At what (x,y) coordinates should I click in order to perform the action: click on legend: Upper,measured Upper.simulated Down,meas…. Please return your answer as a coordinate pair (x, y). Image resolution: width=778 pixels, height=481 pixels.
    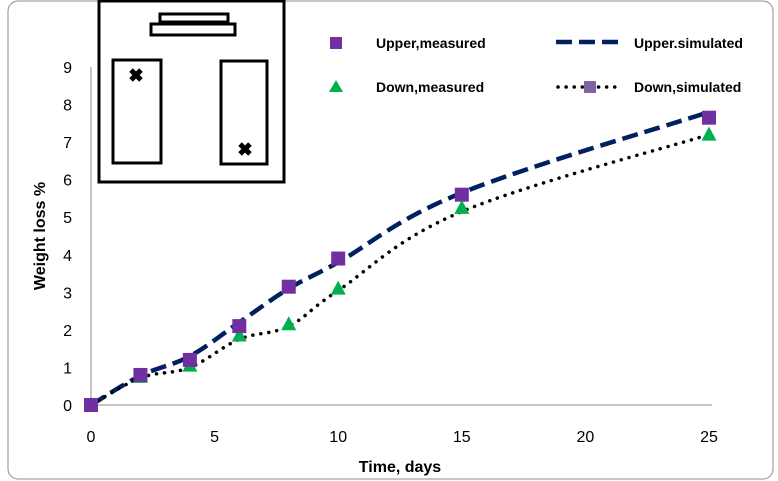
    Looking at the image, I should click on (536, 65).